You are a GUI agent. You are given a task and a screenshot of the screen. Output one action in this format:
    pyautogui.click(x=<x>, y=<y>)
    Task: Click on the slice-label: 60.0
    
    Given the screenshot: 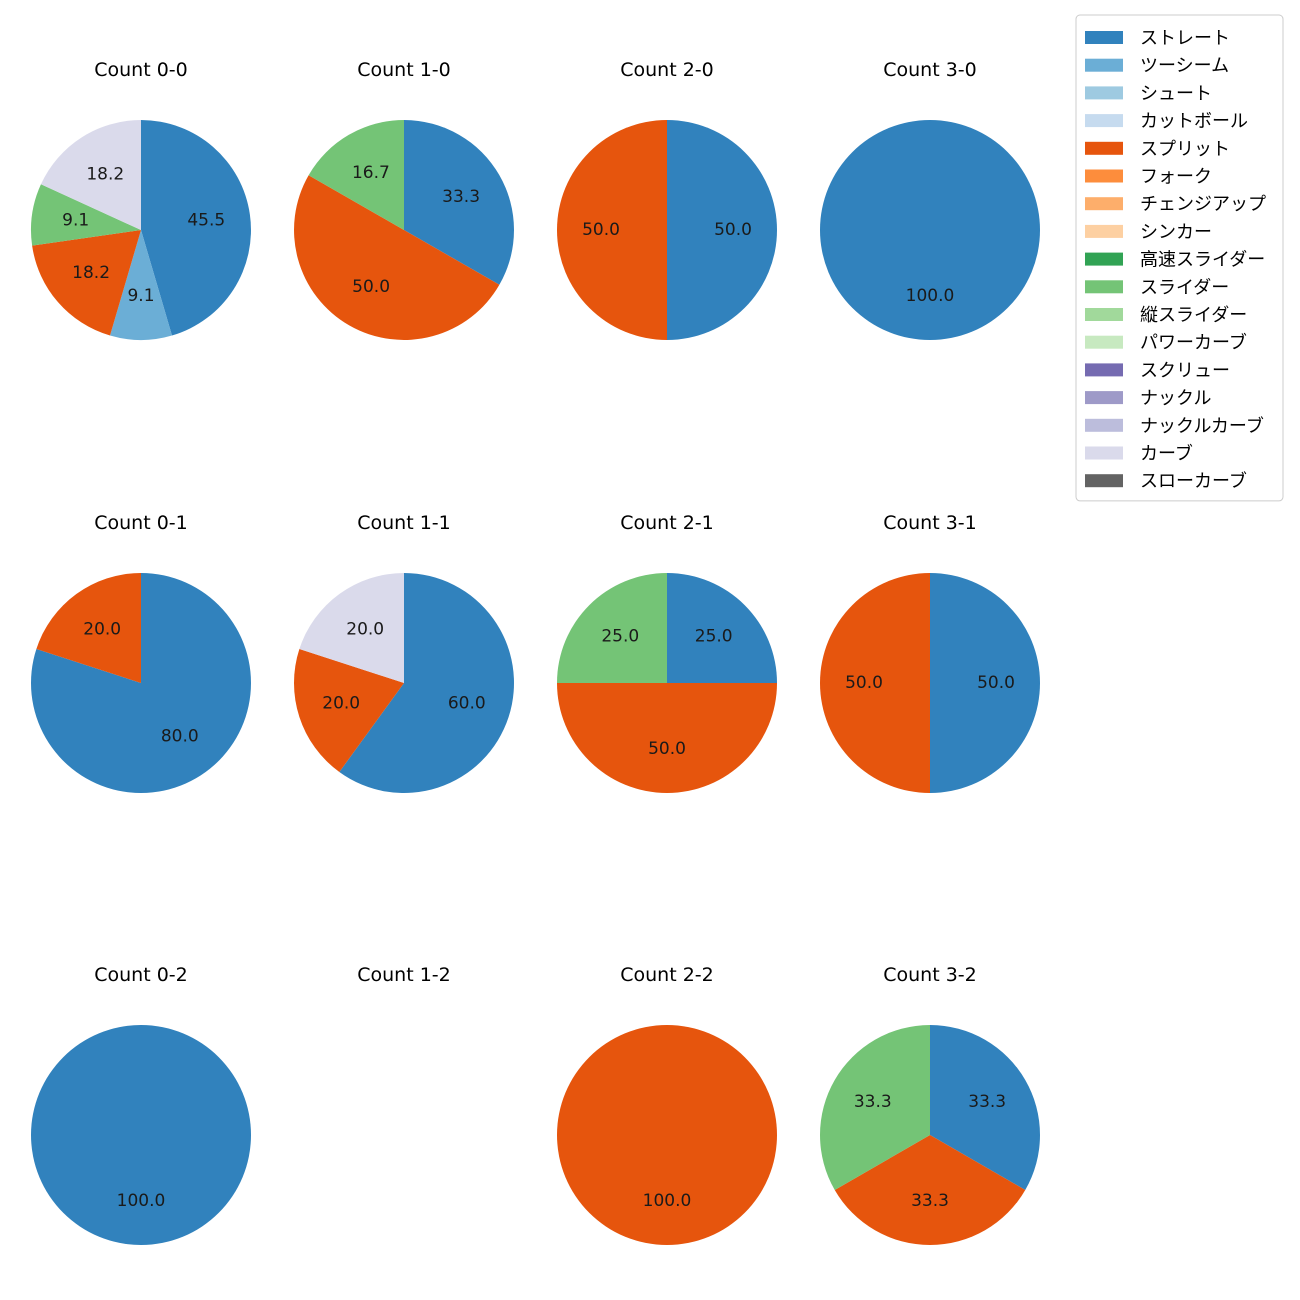 What is the action you would take?
    pyautogui.click(x=467, y=703)
    